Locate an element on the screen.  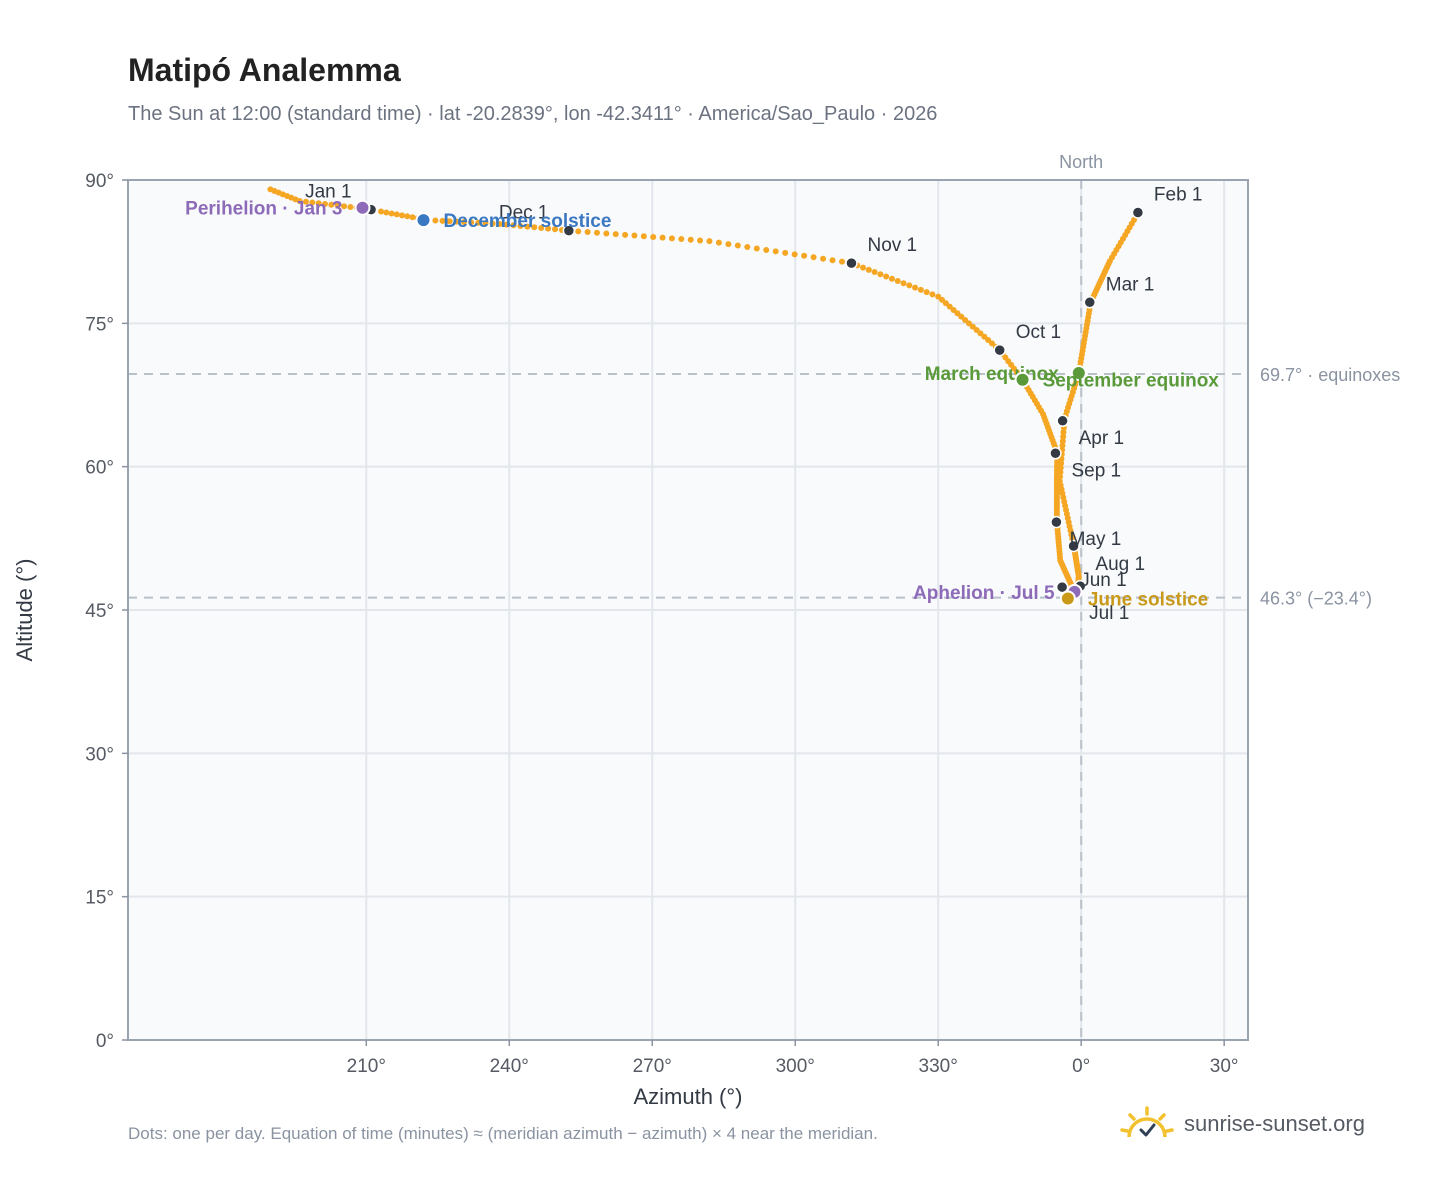
y-axis-label: Altitude (°) is located at coordinates (24, 610).